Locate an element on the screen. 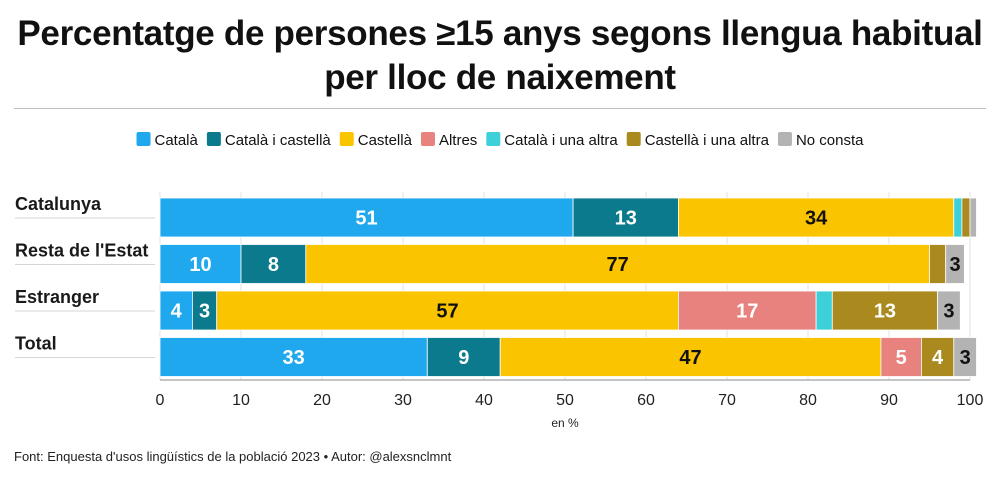 The height and width of the screenshot is (478, 1000). bar-label-3-3: 5 is located at coordinates (901, 358).